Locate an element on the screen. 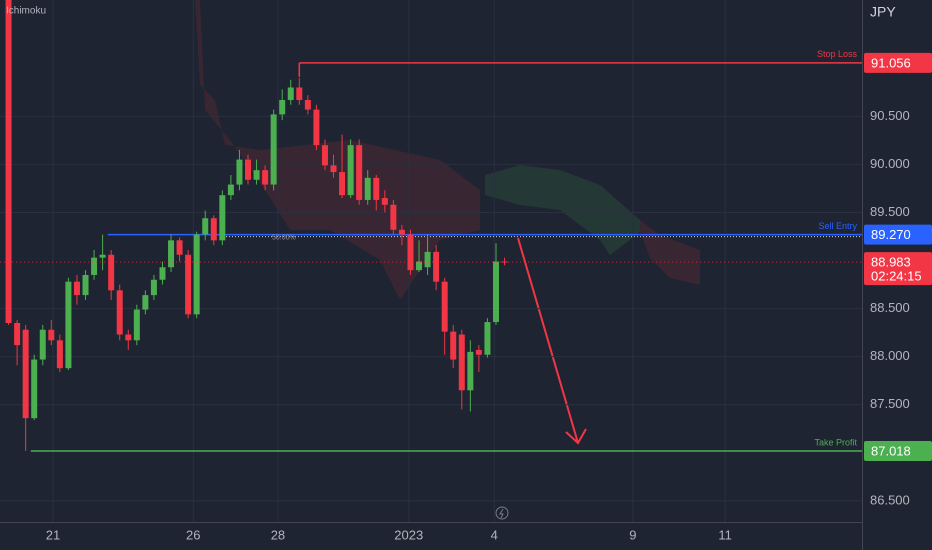  cloud-bullish is located at coordinates (562, 210).